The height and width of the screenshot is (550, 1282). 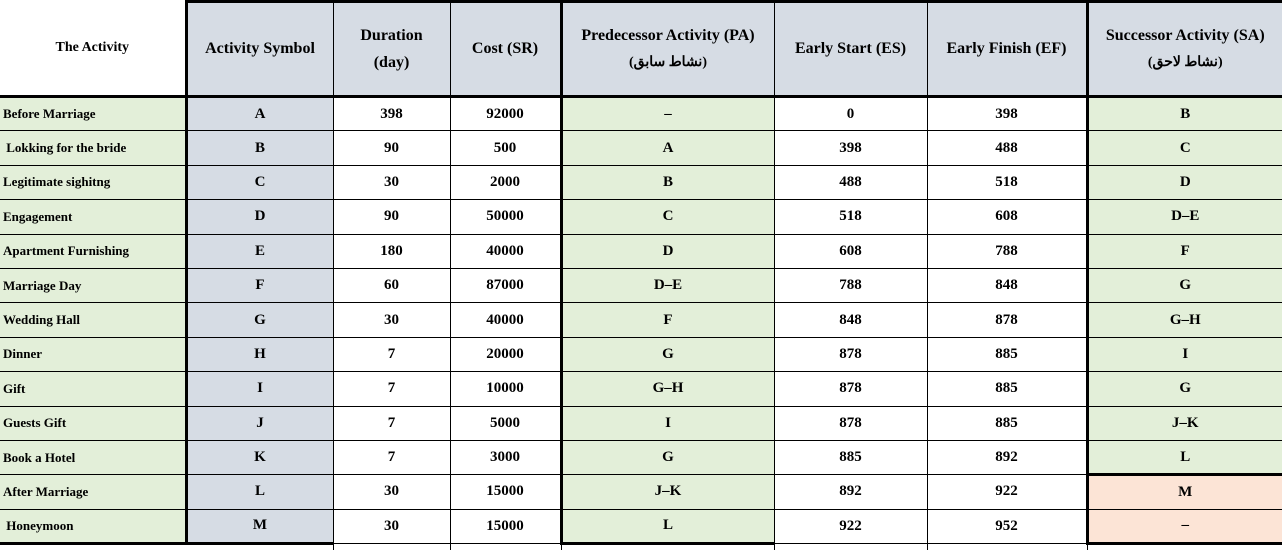 What do you see at coordinates (259, 251) in the screenshot?
I see `cell-symbol: E` at bounding box center [259, 251].